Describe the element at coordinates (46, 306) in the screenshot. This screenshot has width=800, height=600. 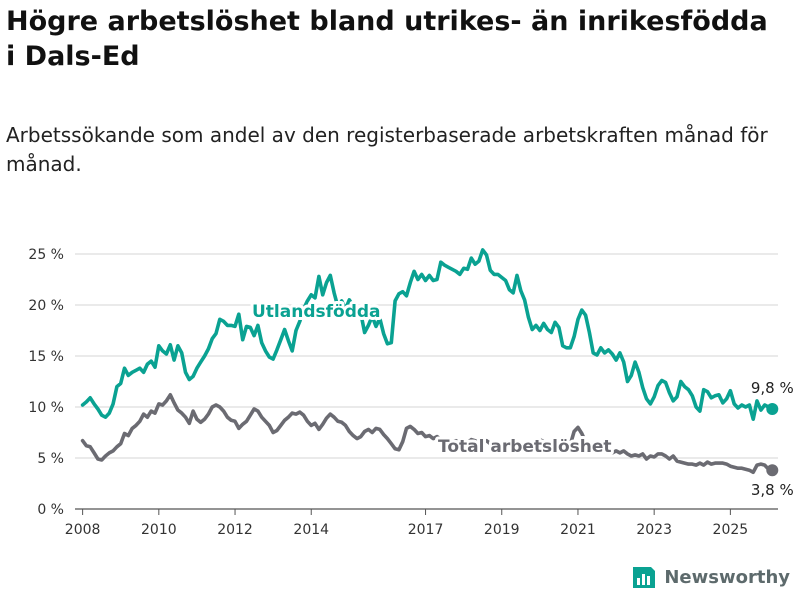
I see `y-tick-label: 20 %` at that location.